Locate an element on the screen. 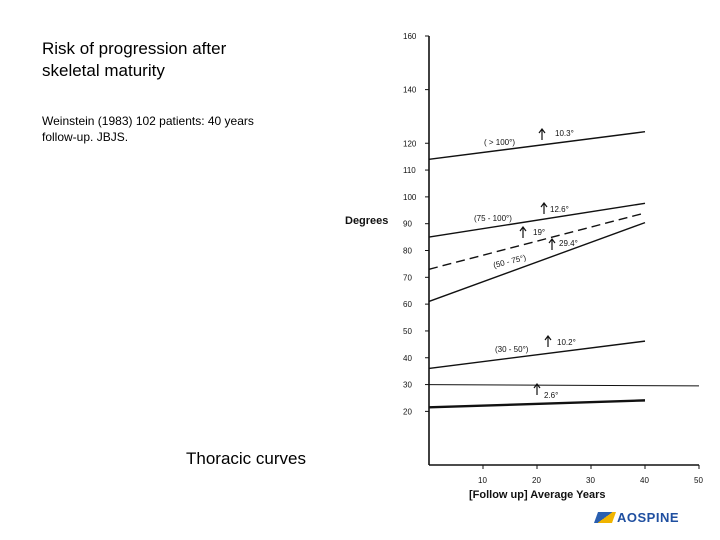  series-label: ( > 100°) is located at coordinates (499, 142).